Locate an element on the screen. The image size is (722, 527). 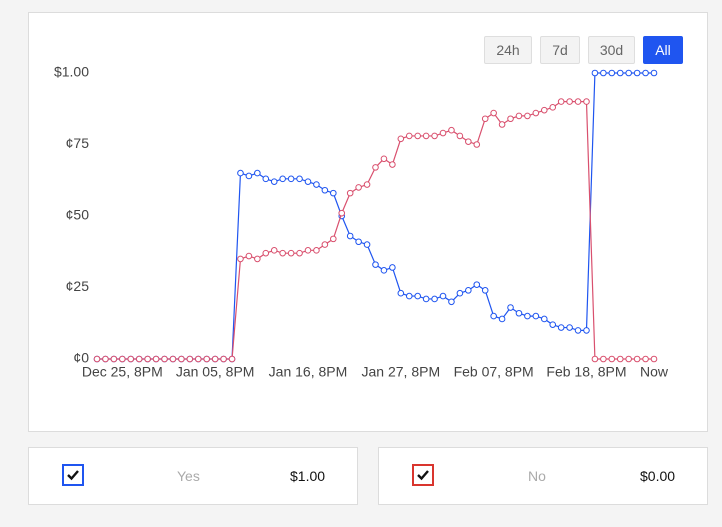
y-tick-label: $1.00 is located at coordinates (71, 72).